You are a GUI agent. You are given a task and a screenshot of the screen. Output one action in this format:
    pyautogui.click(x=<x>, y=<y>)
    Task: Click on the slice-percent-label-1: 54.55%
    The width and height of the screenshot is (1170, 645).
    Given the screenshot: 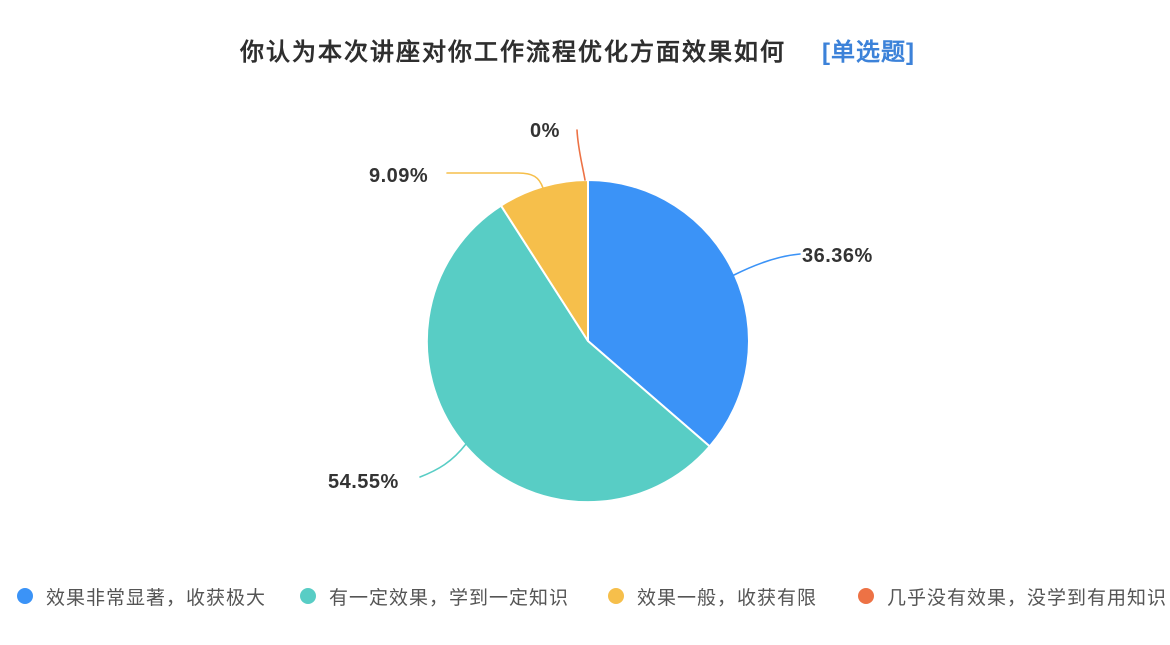 What is the action you would take?
    pyautogui.click(x=363, y=482)
    